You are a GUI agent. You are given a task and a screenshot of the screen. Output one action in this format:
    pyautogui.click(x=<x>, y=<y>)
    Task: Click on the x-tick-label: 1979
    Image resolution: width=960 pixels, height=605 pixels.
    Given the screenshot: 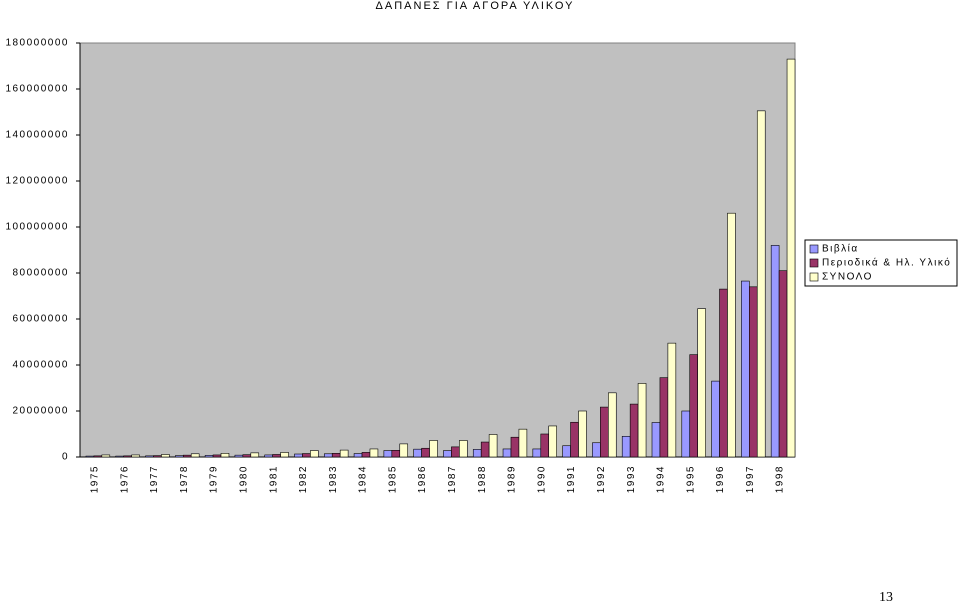 What is the action you would take?
    pyautogui.click(x=214, y=479)
    